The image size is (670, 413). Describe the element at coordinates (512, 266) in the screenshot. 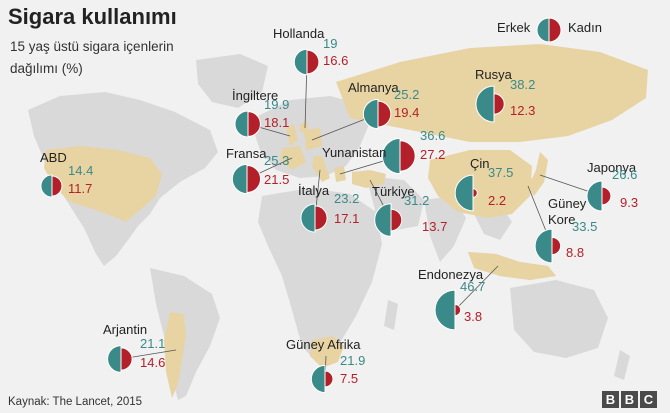

I see `region-indonesia` at that location.